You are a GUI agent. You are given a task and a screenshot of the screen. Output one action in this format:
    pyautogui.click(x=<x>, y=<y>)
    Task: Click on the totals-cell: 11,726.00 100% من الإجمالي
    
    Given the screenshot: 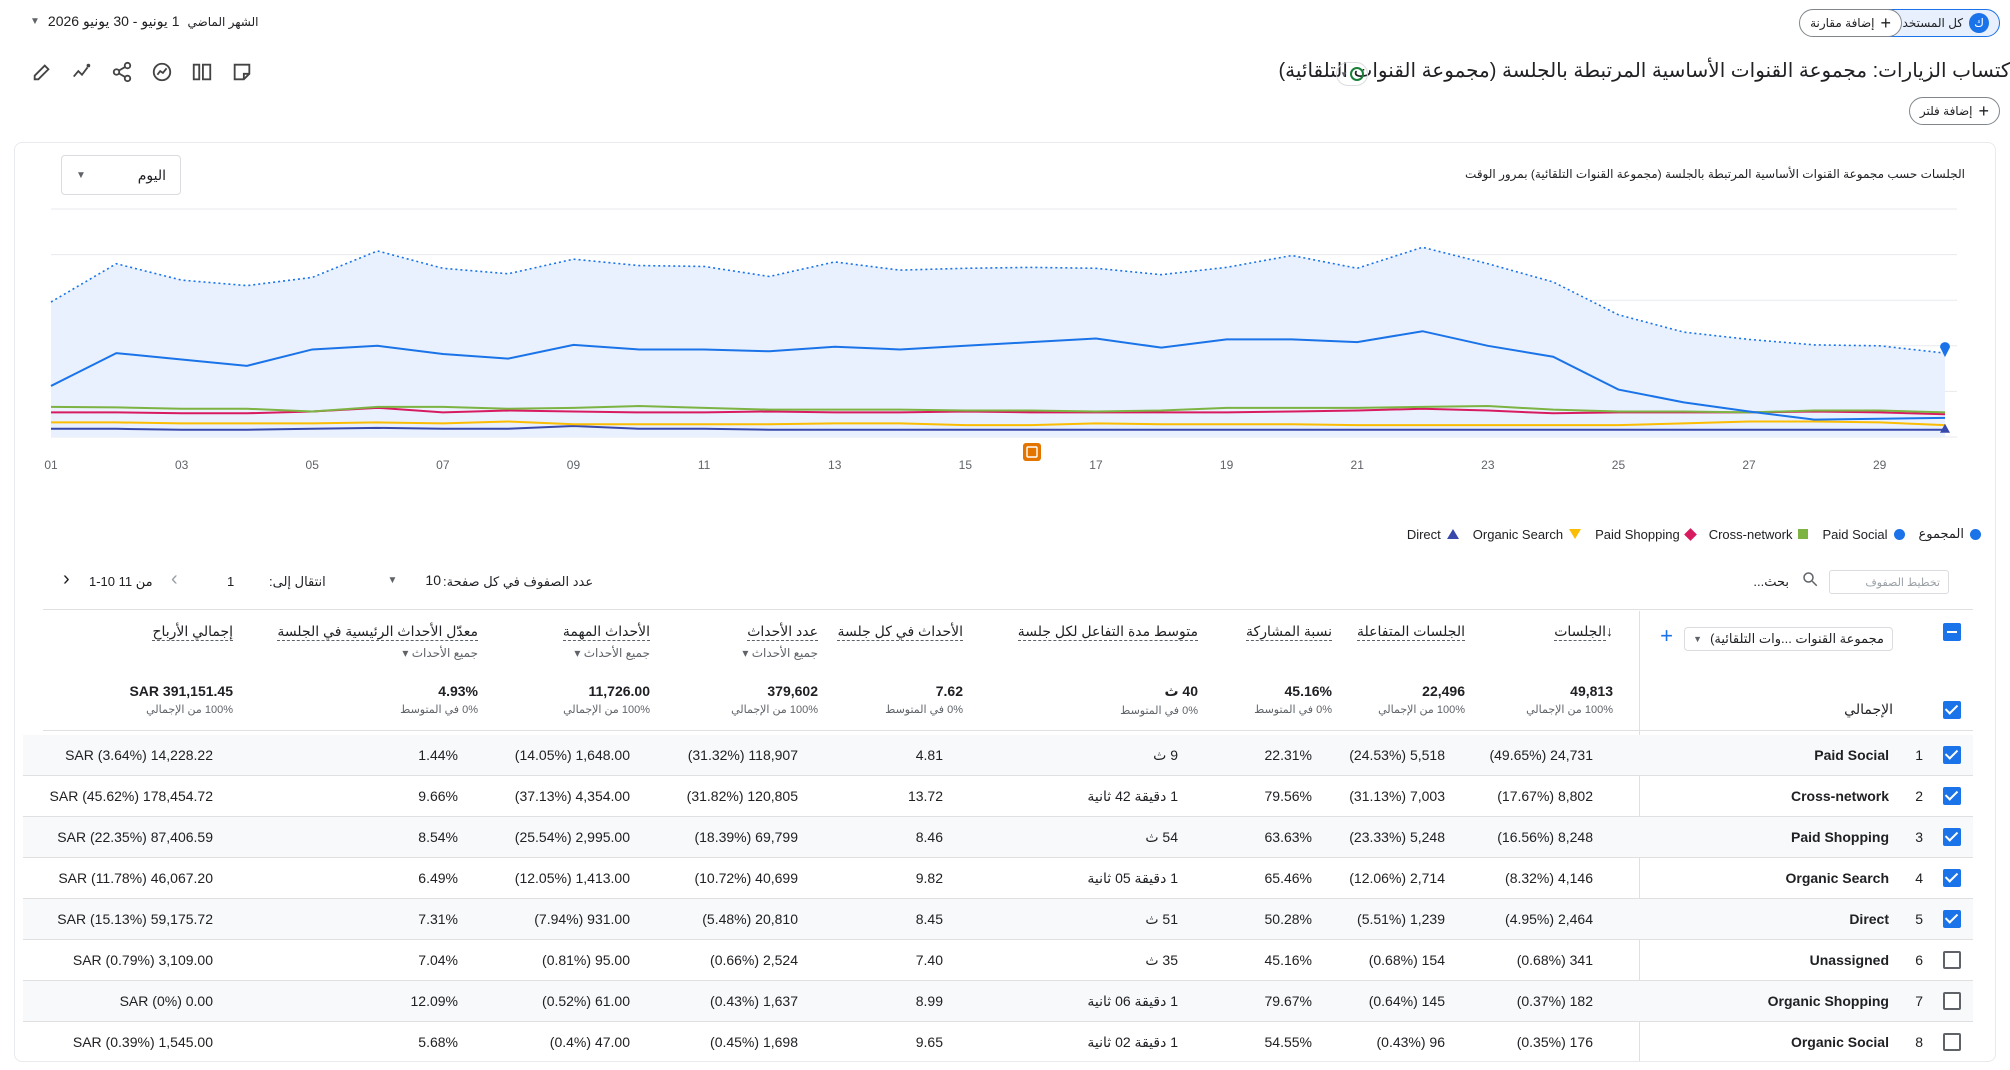 What is the action you would take?
    pyautogui.click(x=575, y=699)
    